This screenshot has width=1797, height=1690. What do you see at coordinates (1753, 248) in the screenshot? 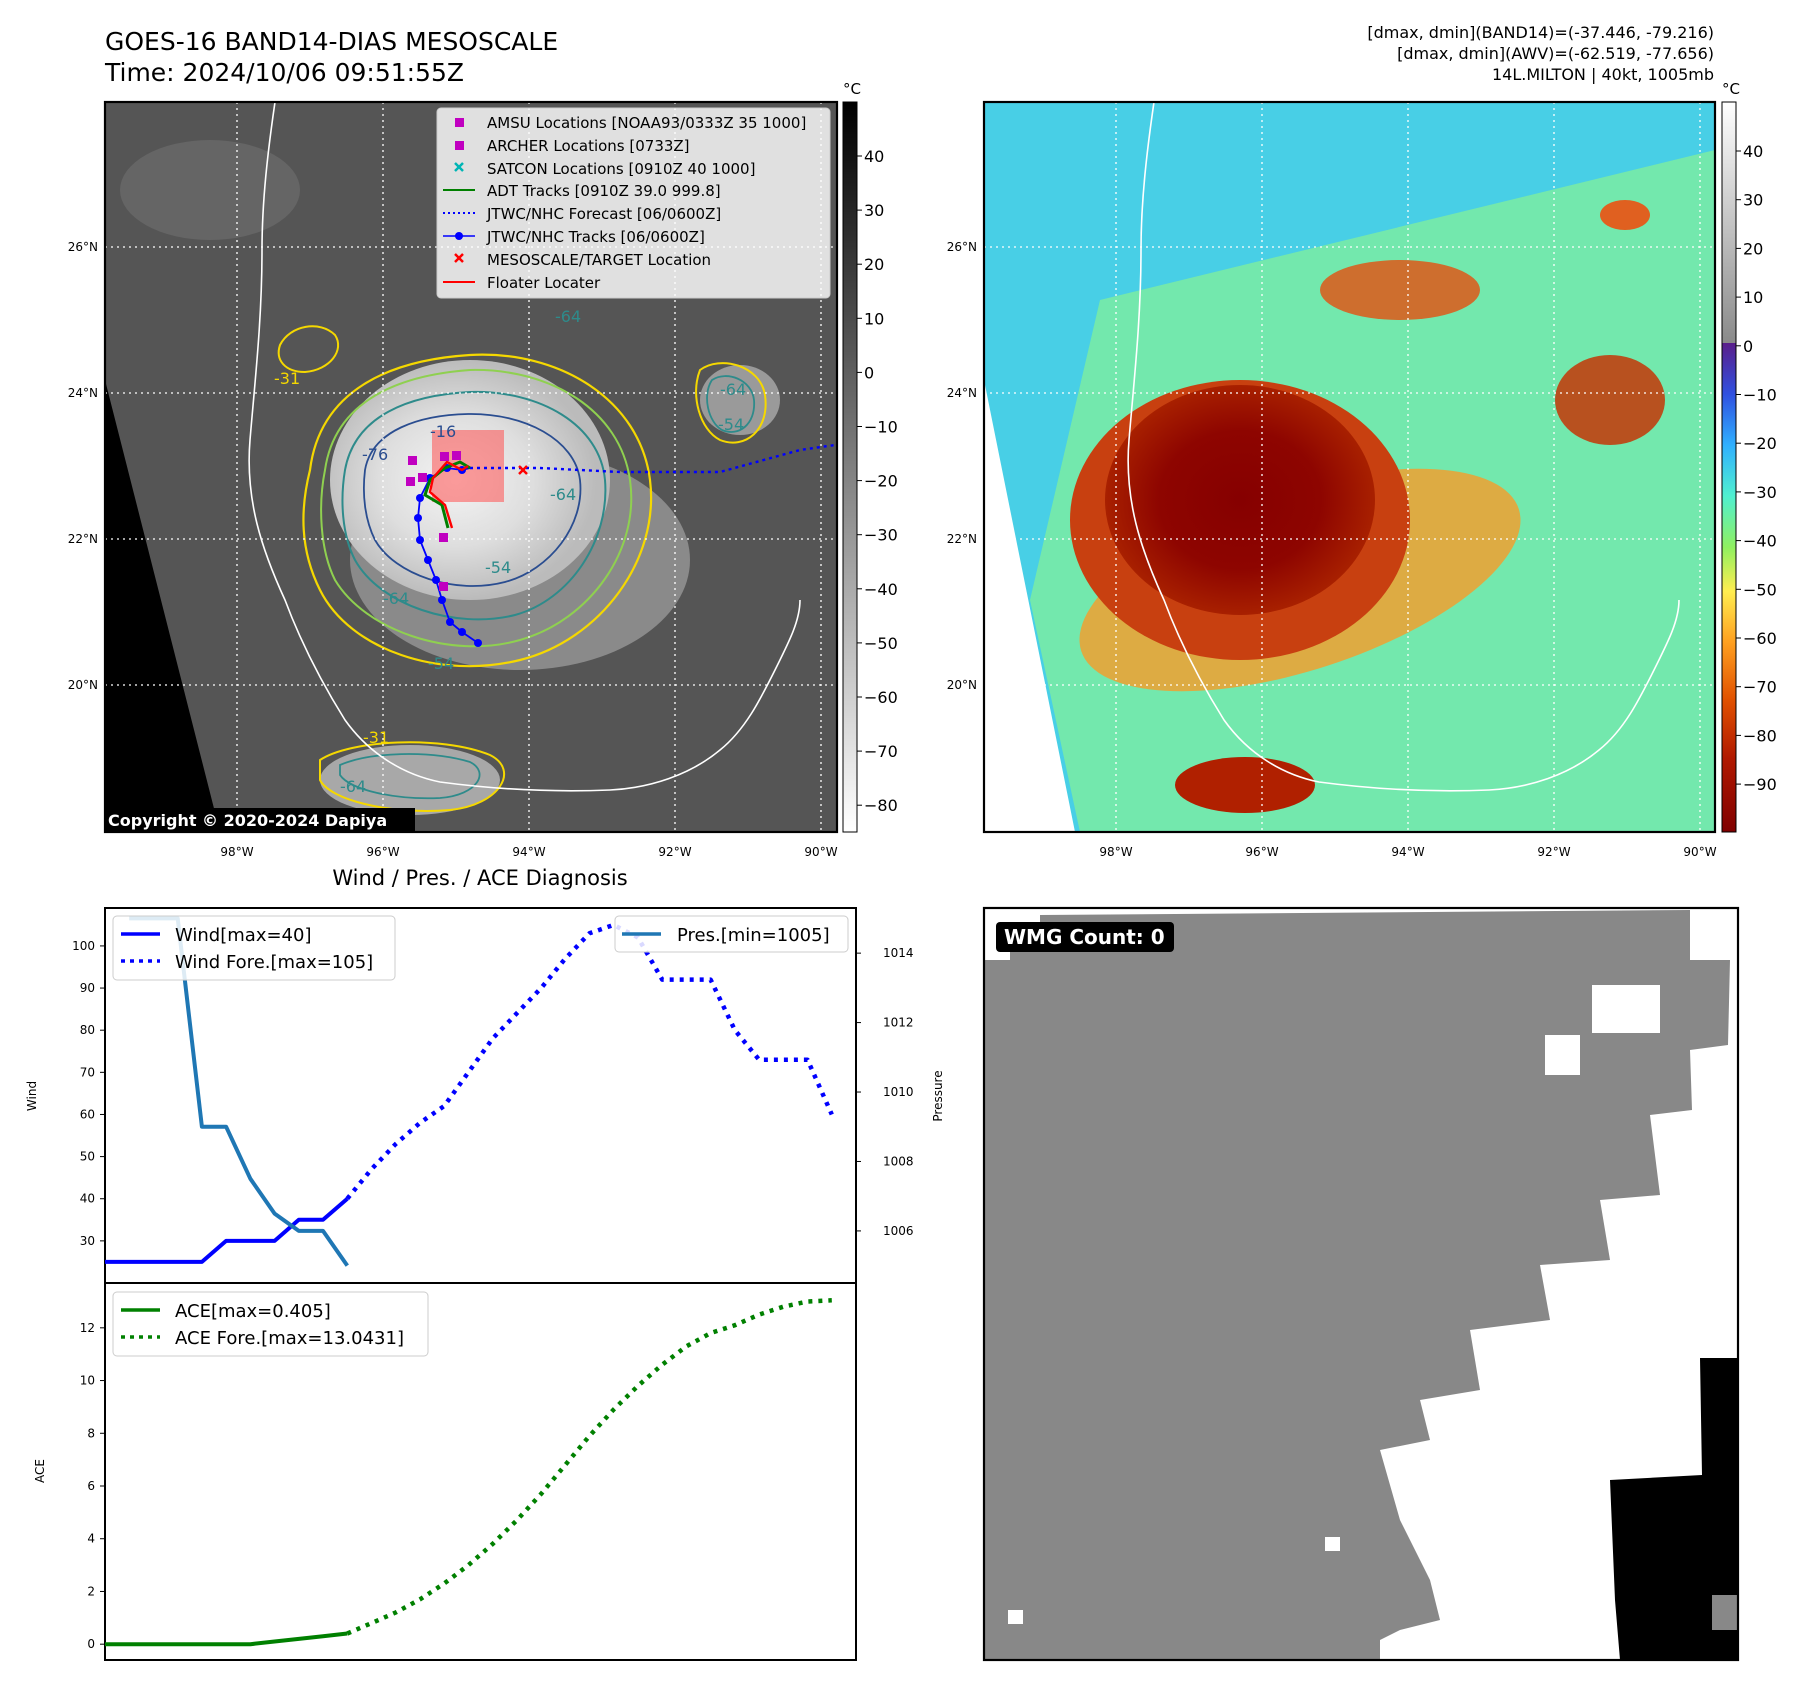
I see `colorbar-awv-tick-label: 20` at bounding box center [1753, 248].